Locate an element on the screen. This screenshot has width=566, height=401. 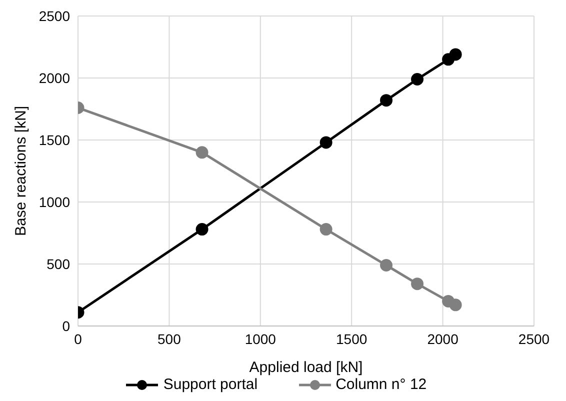
x-tick-label: 0 is located at coordinates (78, 338).